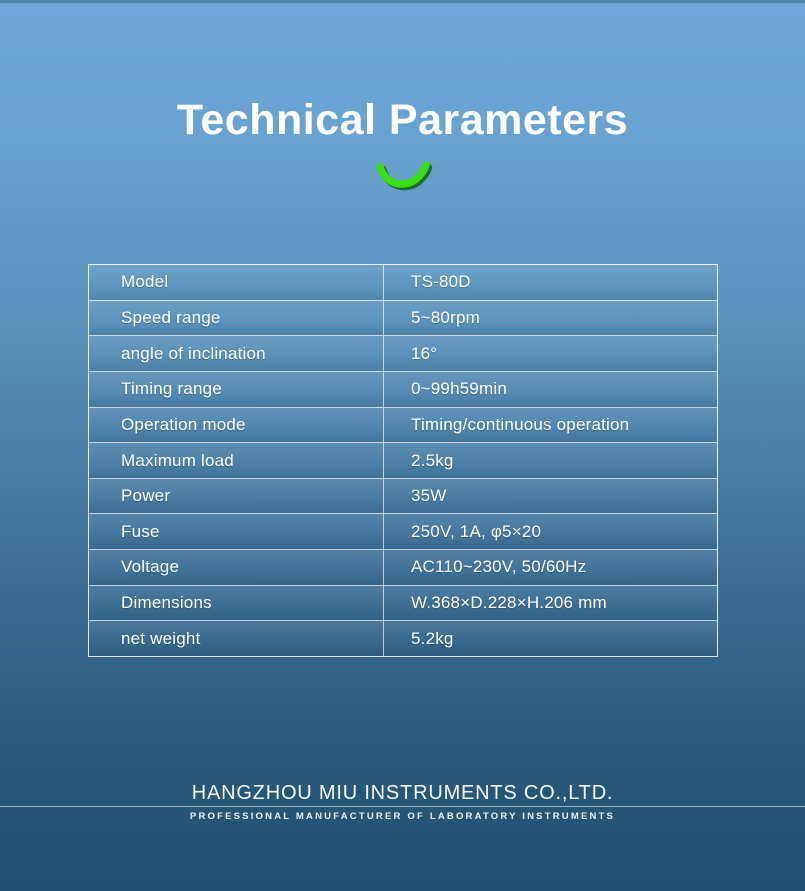  Describe the element at coordinates (236, 353) in the screenshot. I see `spec-label: angle of inclination` at that location.